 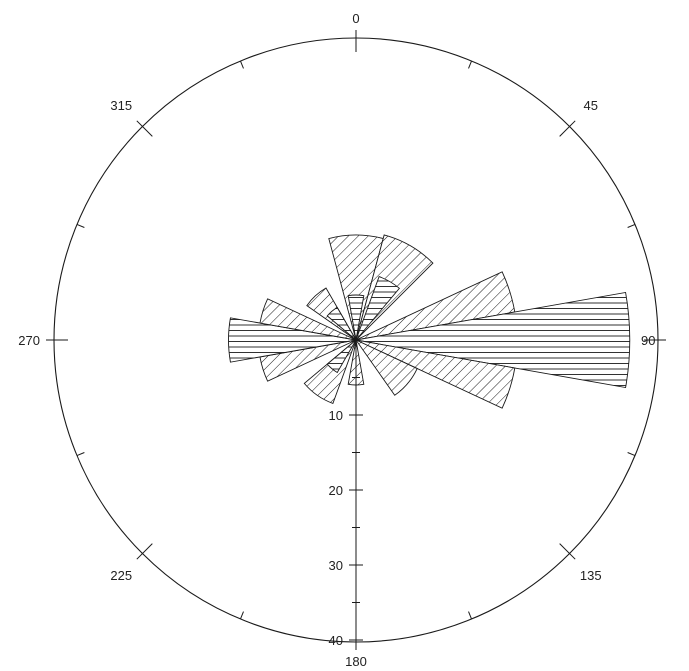 What do you see at coordinates (336, 415) in the screenshot?
I see `radial-tick-label-10: 10` at bounding box center [336, 415].